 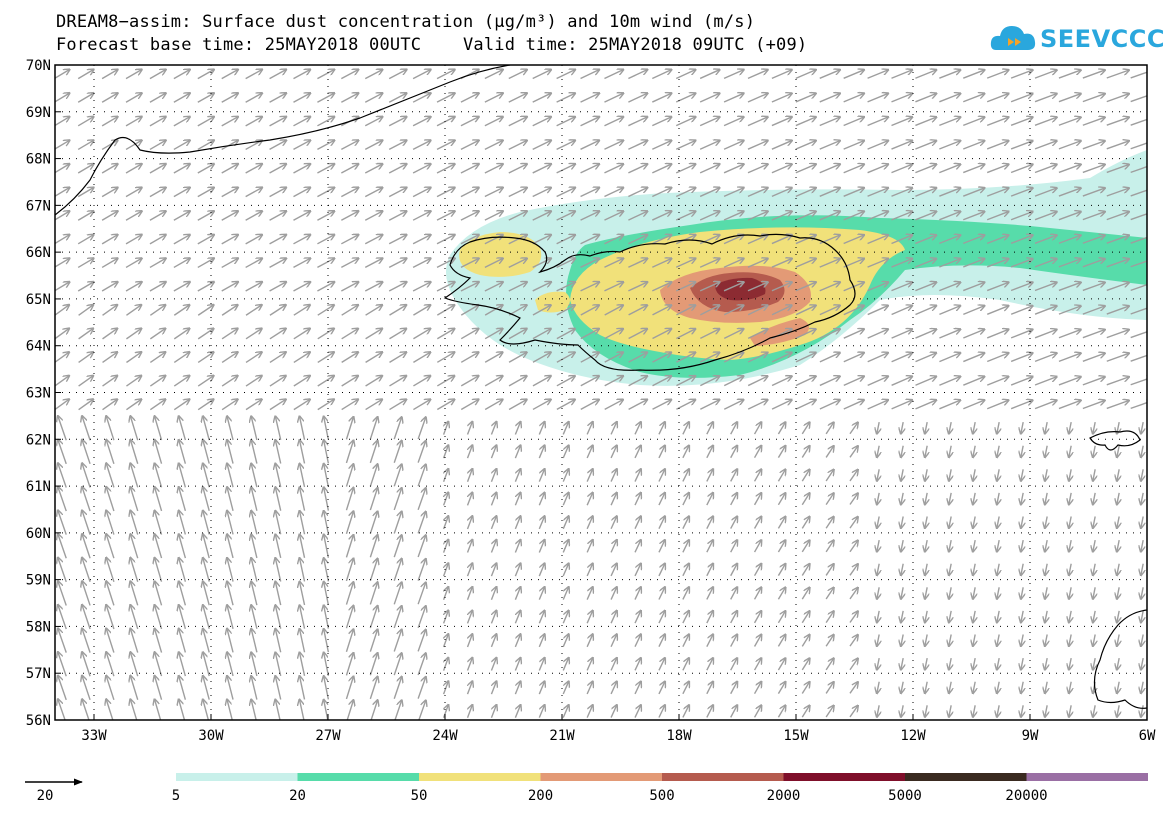 I want to click on dust-colorbar: 5 20 50 200 500 2000 5000 20000, so click(x=660, y=788).